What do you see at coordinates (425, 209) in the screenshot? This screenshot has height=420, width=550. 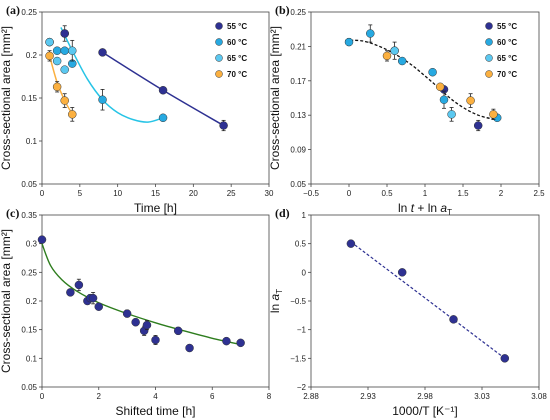 I see `x-axis-label: ln t + ln aT` at bounding box center [425, 209].